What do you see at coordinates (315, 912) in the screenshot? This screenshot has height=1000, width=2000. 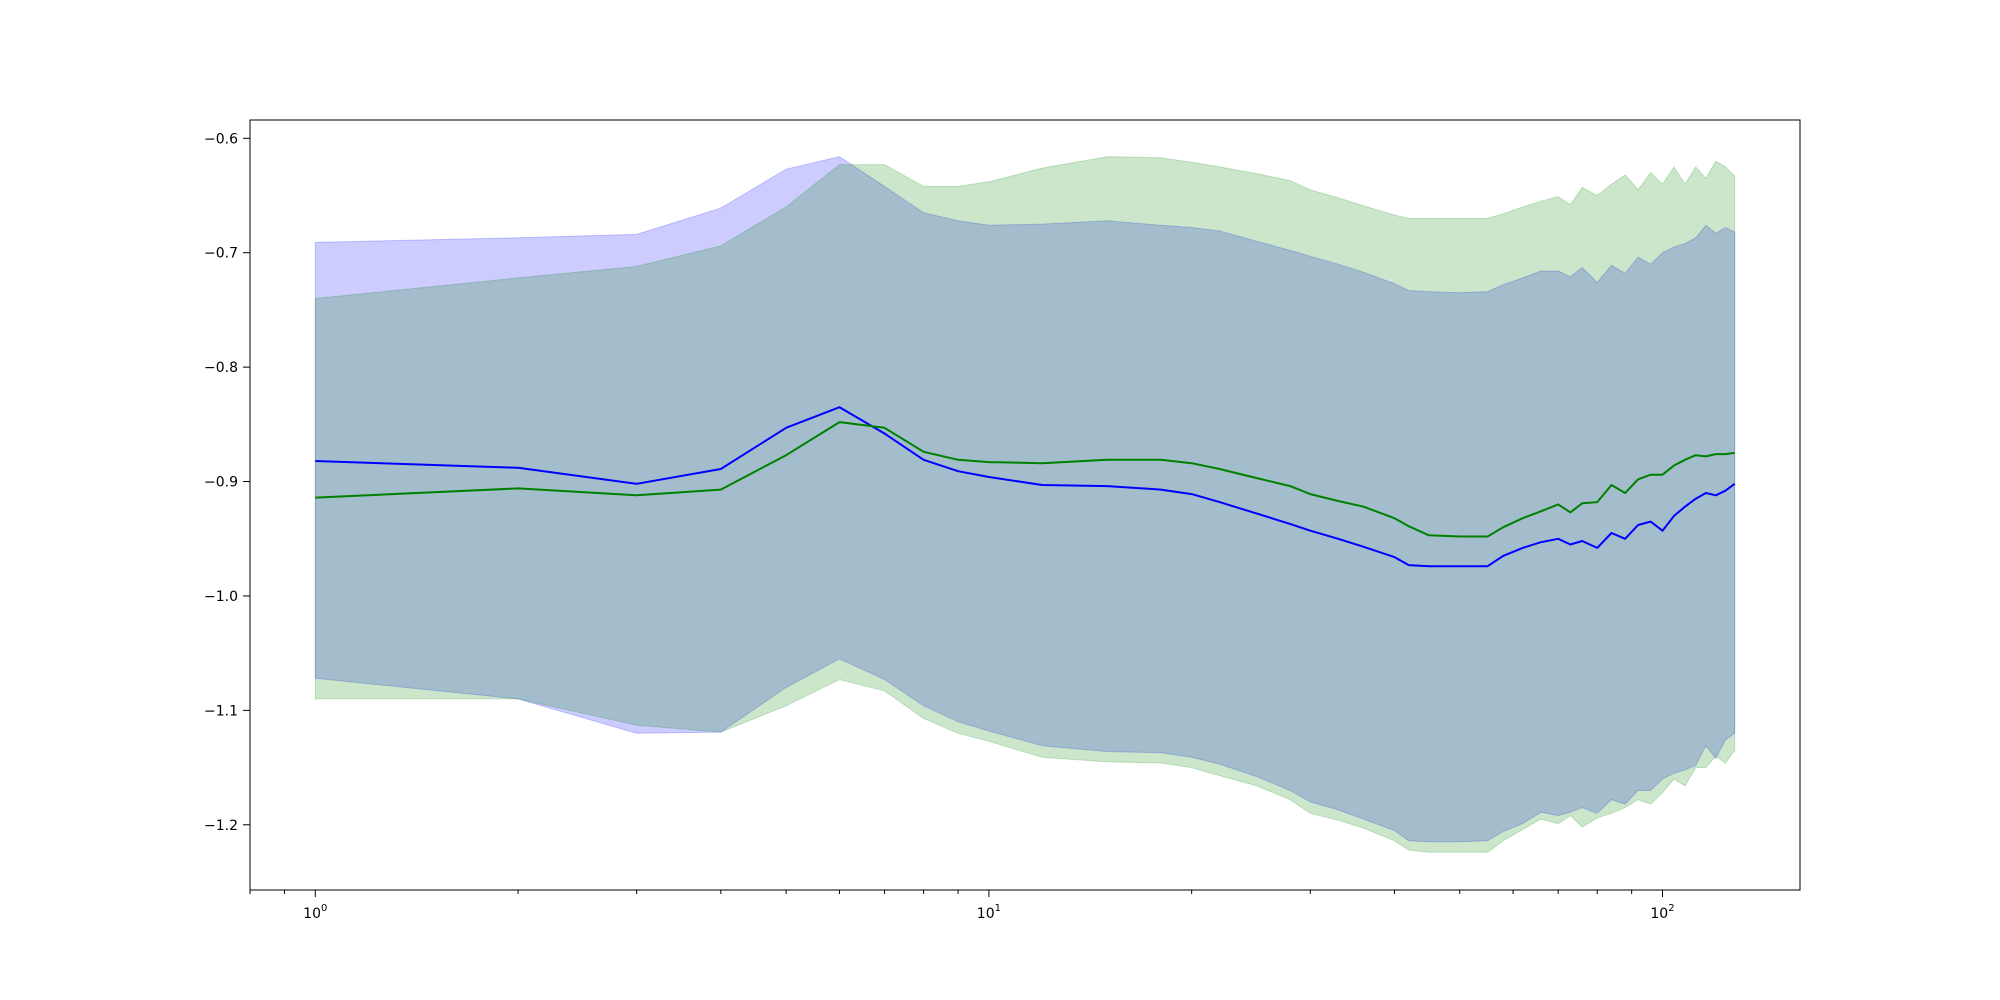 I see `x-tick-label: 10⁰` at bounding box center [315, 912].